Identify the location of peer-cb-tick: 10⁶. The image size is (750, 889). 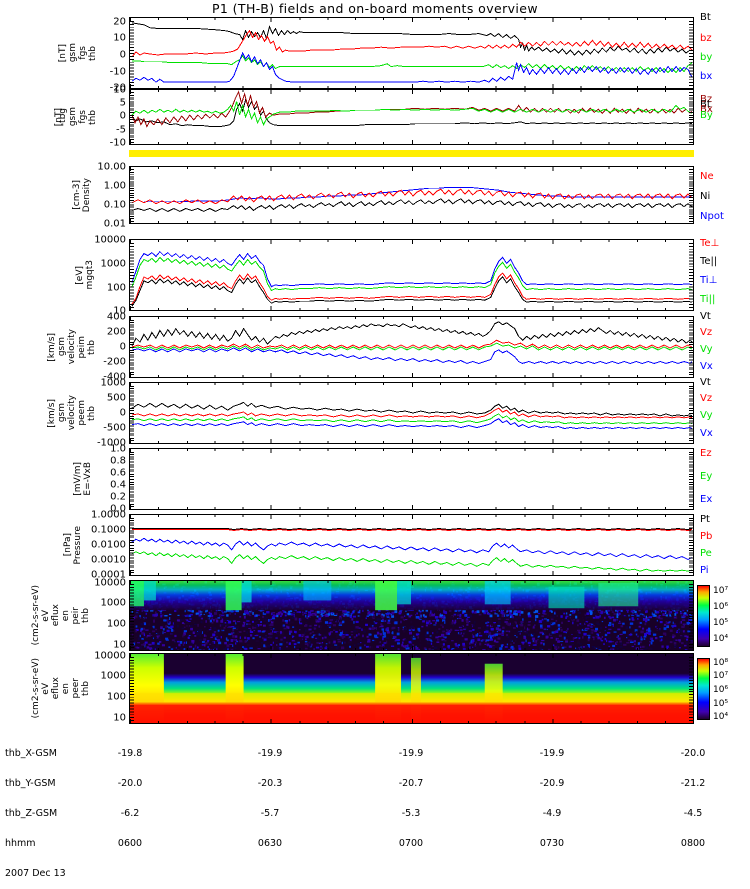
(720, 690).